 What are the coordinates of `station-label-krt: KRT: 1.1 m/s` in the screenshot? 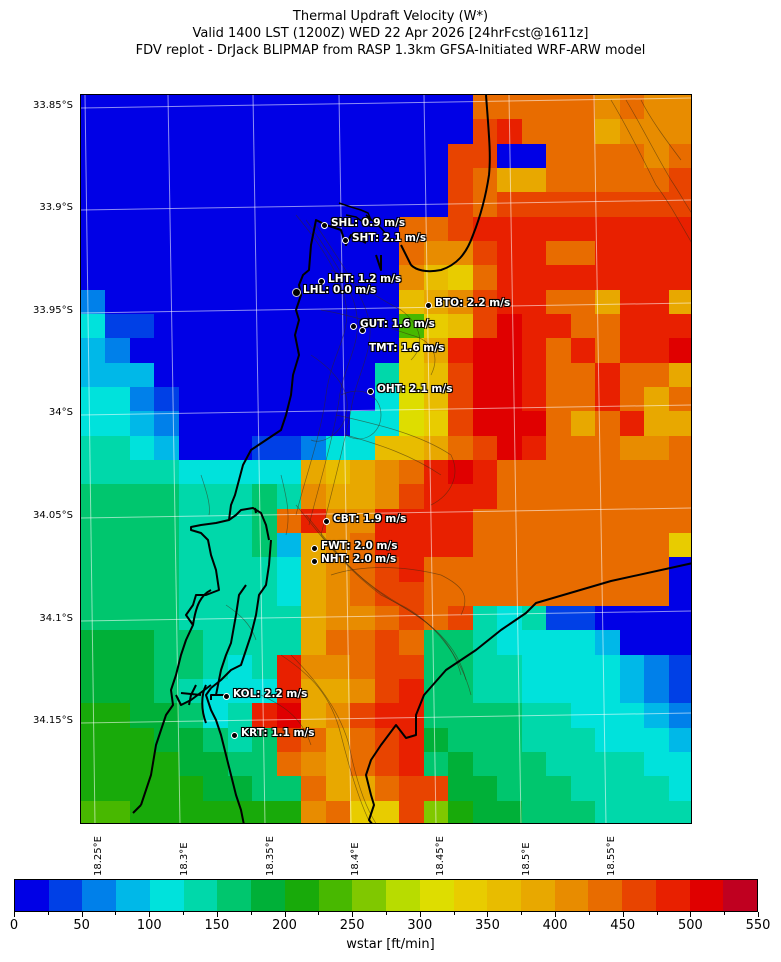 It's located at (278, 733).